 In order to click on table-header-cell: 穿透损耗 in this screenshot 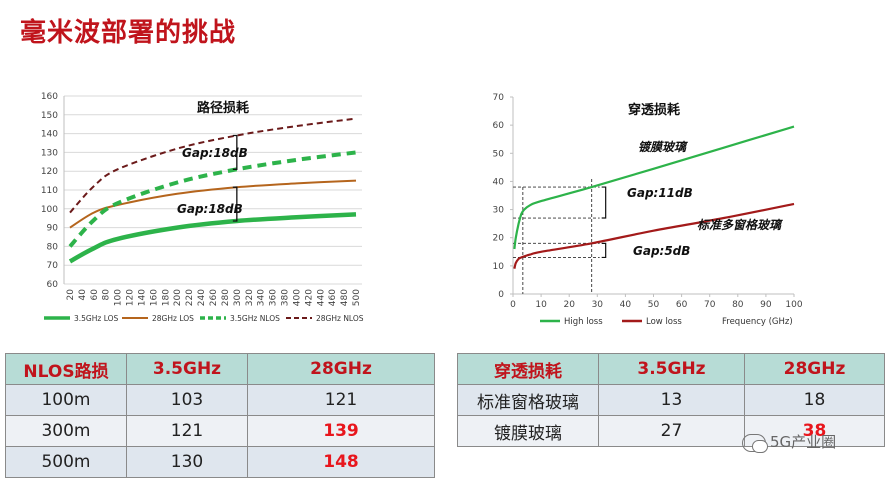, I will do `click(528, 369)`.